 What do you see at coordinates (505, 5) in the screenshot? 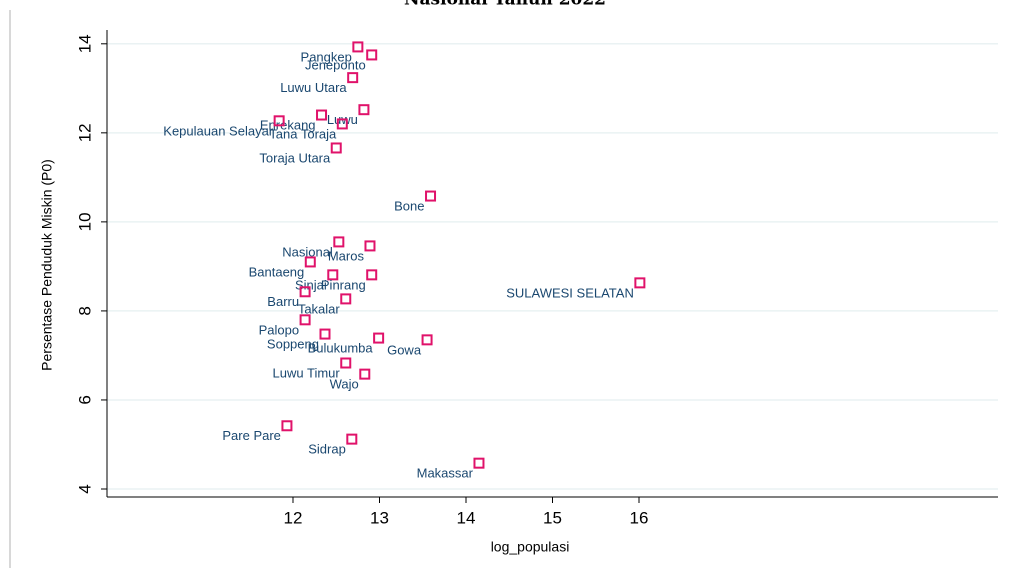
I see `chart-title: Nasional Tahun 2022` at bounding box center [505, 5].